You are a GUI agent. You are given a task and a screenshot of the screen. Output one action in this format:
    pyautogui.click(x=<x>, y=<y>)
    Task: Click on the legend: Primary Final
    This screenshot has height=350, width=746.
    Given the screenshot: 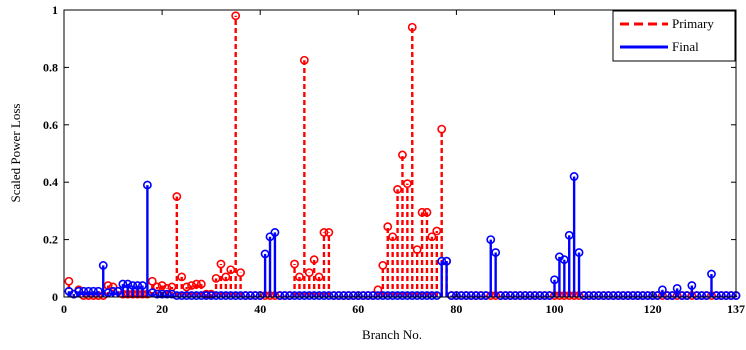 What is the action you would take?
    pyautogui.click(x=674, y=36)
    